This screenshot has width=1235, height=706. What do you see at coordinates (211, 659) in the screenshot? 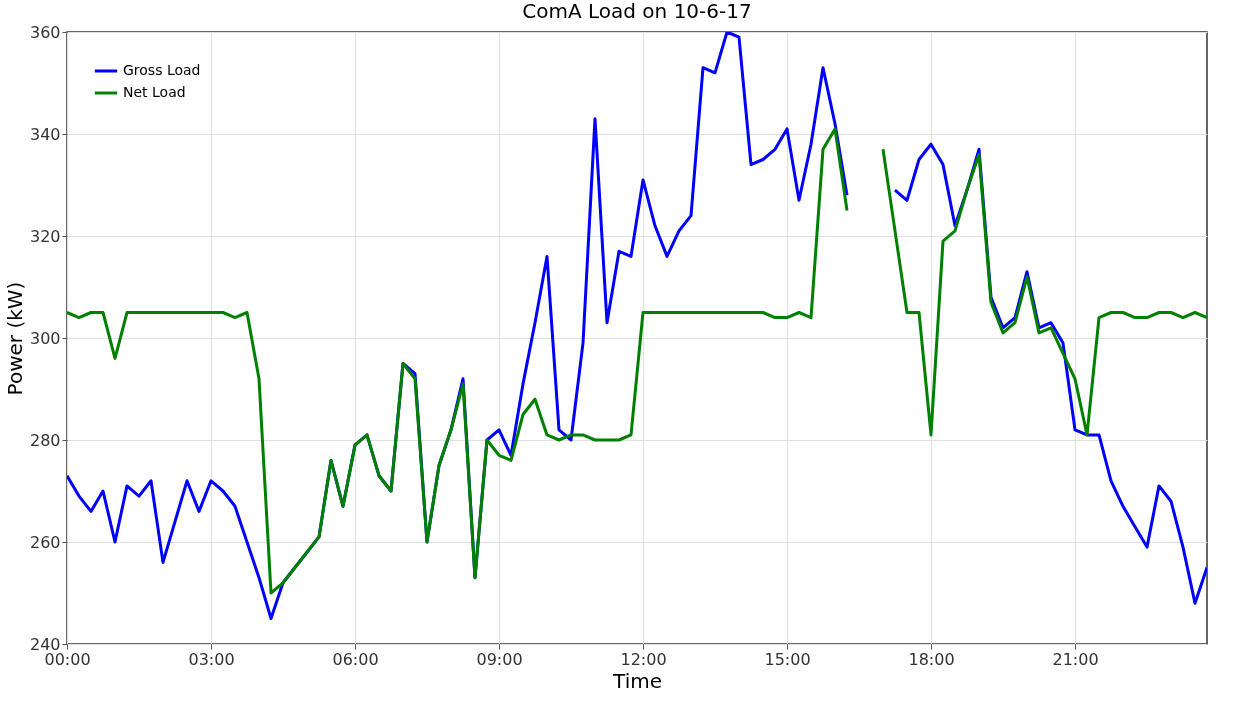
I see `x-tick-label: 03:00` at bounding box center [211, 659].